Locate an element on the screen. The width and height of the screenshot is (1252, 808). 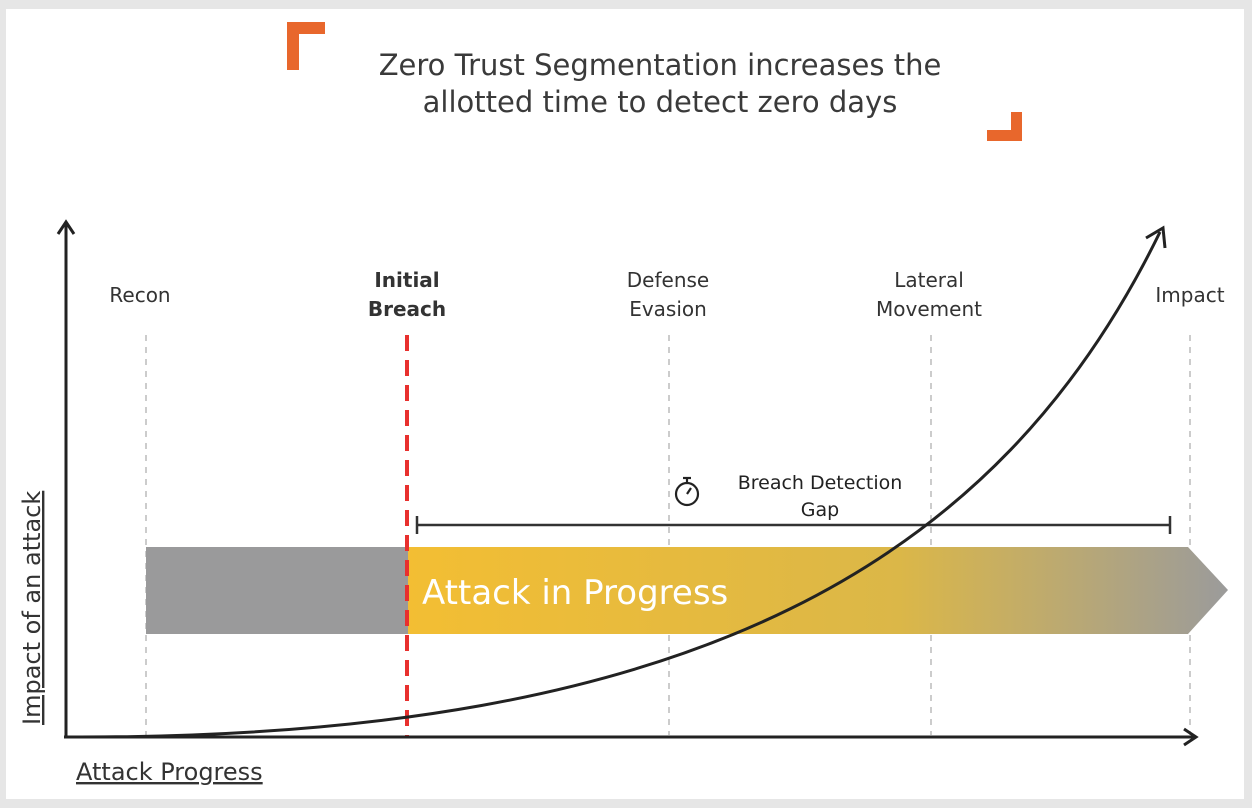
stage-label-recon: Recon is located at coordinates (139, 295).